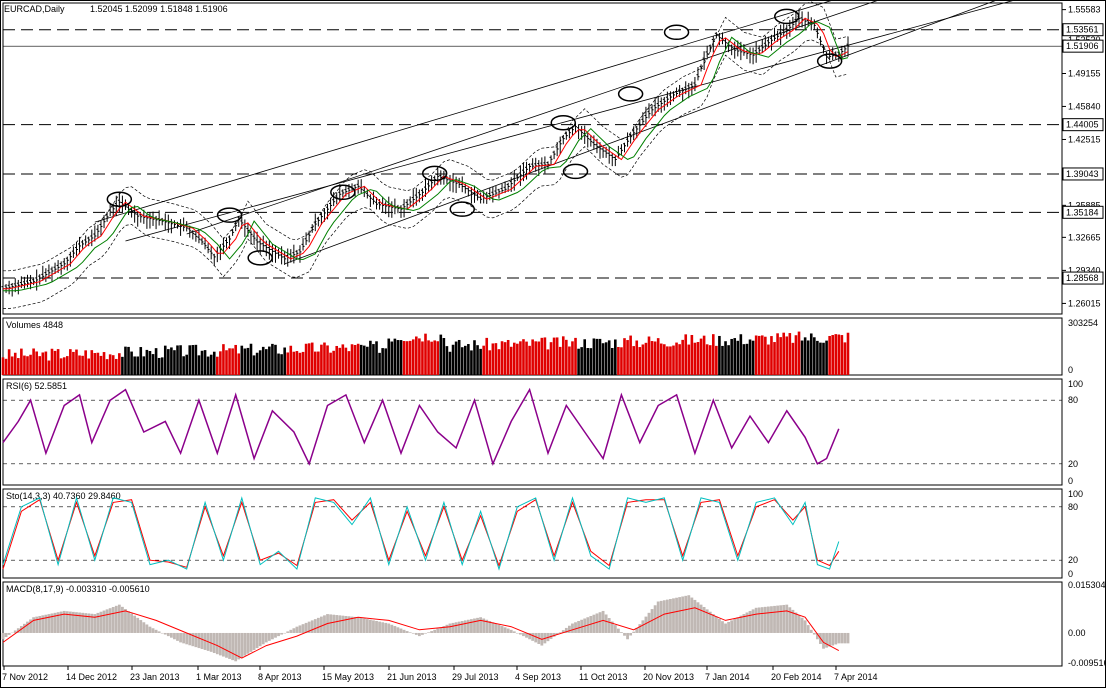 This screenshot has width=1106, height=688. I want to click on sto-panel-tick-label: 0, so click(1070, 574).